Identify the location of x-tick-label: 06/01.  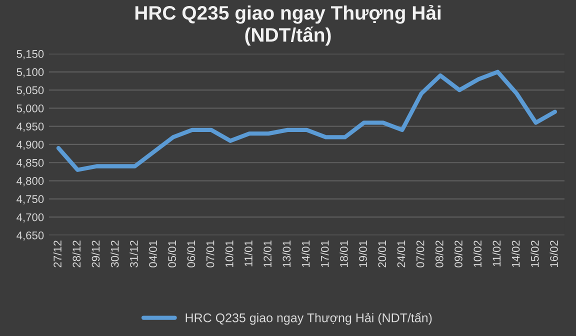
(191, 254).